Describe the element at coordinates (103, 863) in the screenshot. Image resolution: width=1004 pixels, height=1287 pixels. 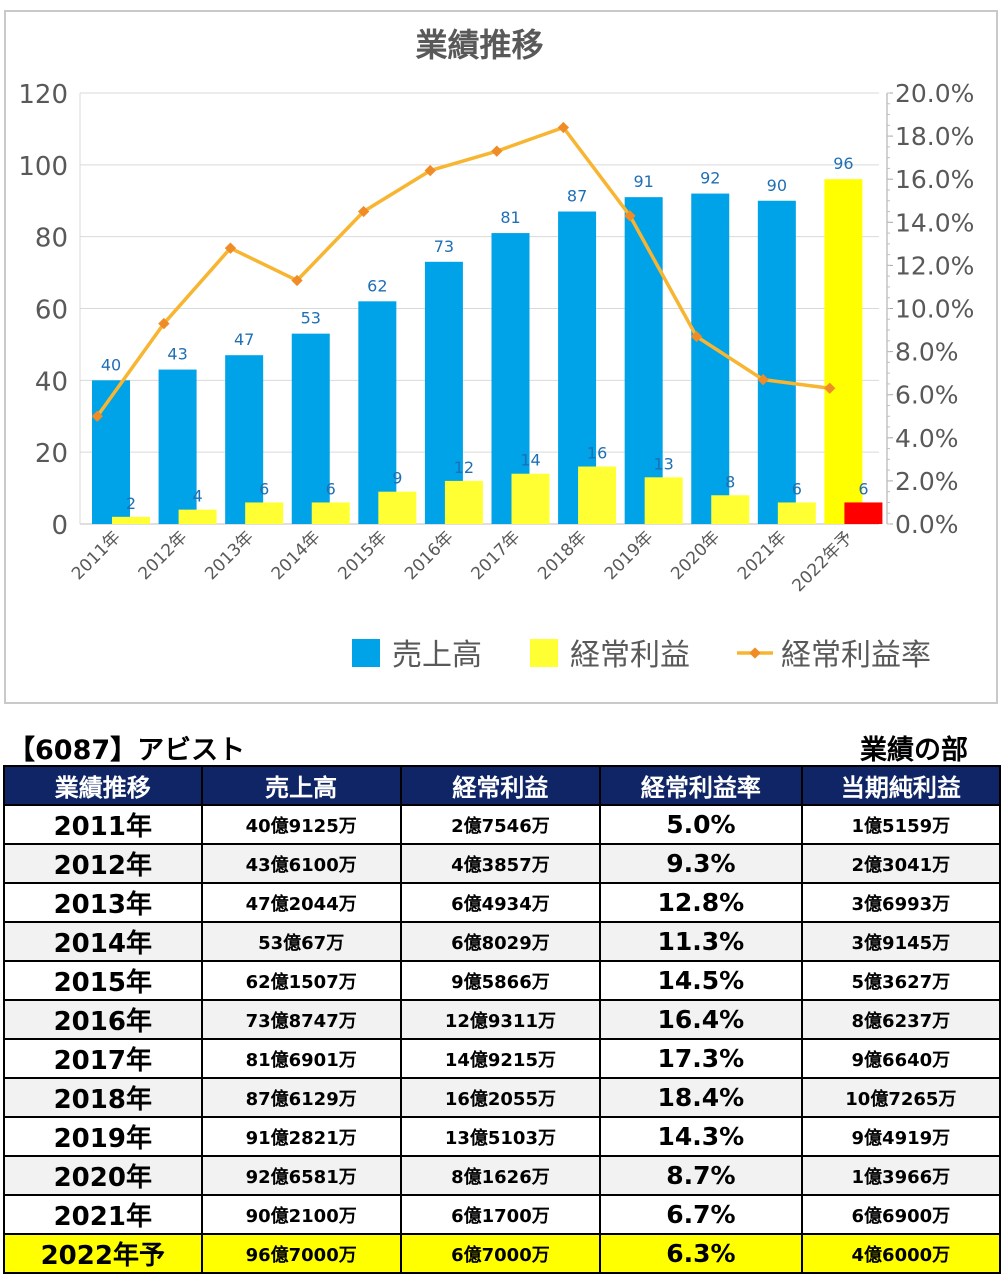
I see `cell-period: 2012年` at that location.